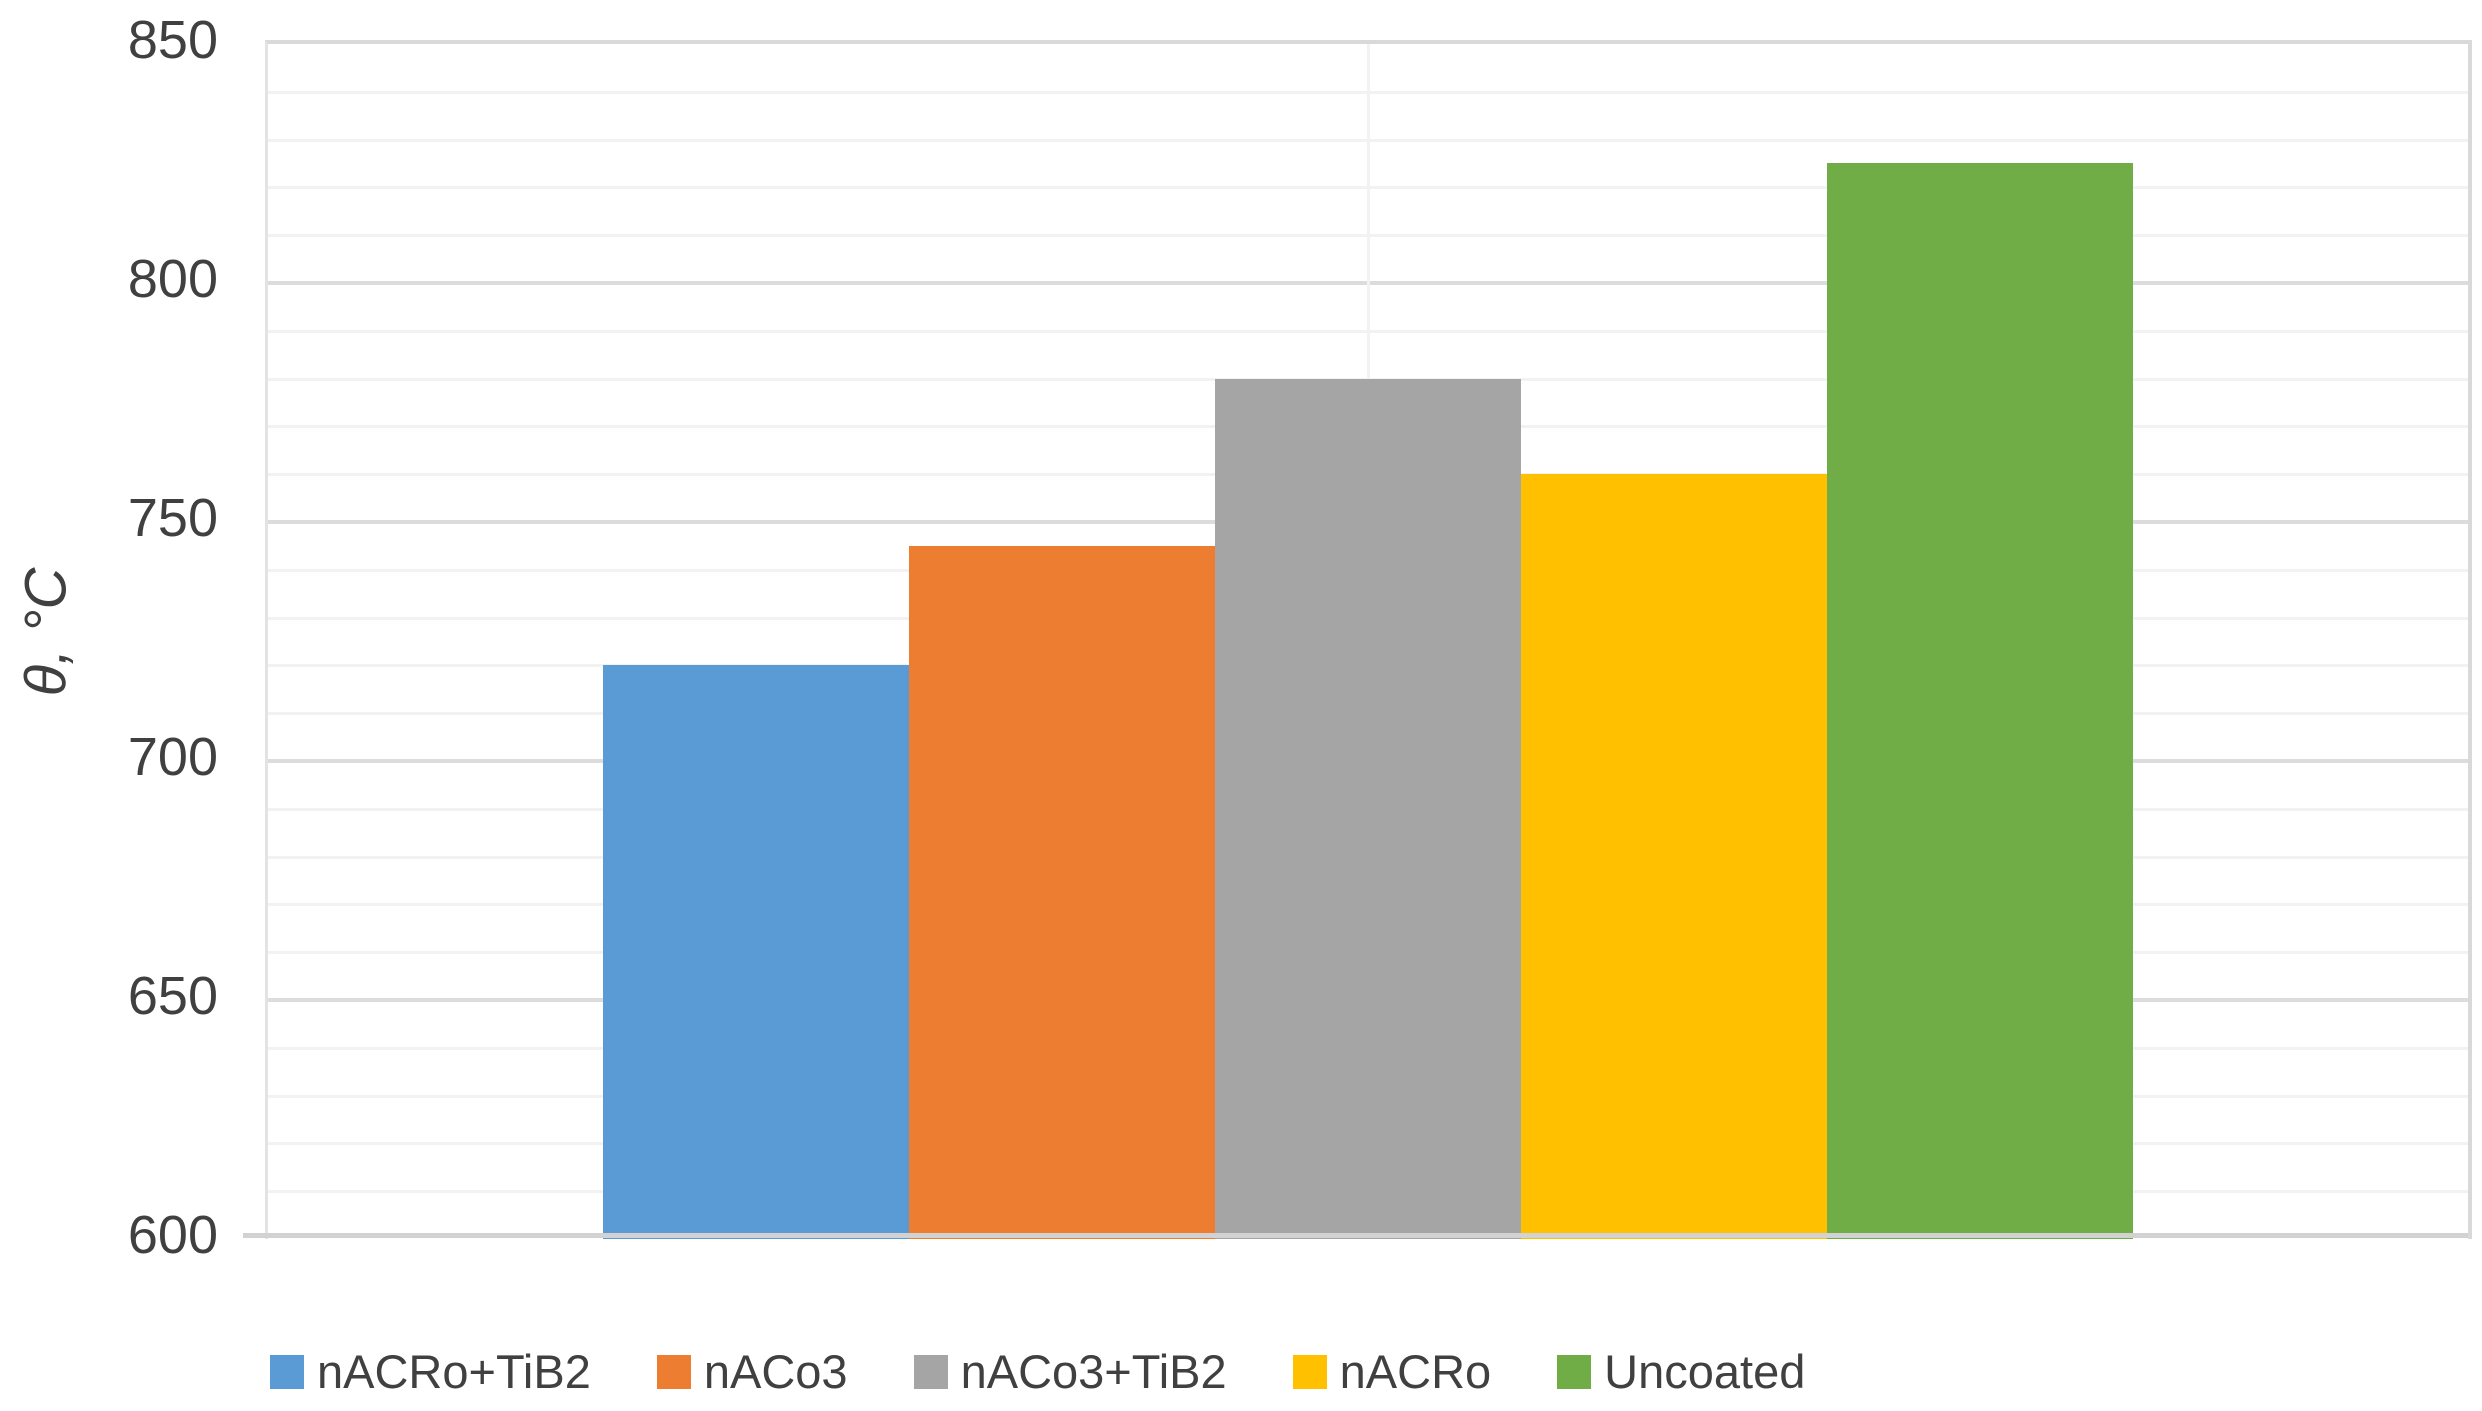 This screenshot has height=1411, width=2482. I want to click on legend: nACRo+TiB2 nACo3 nACo3+TiB2 nACRo Uncoated, so click(1366, 1372).